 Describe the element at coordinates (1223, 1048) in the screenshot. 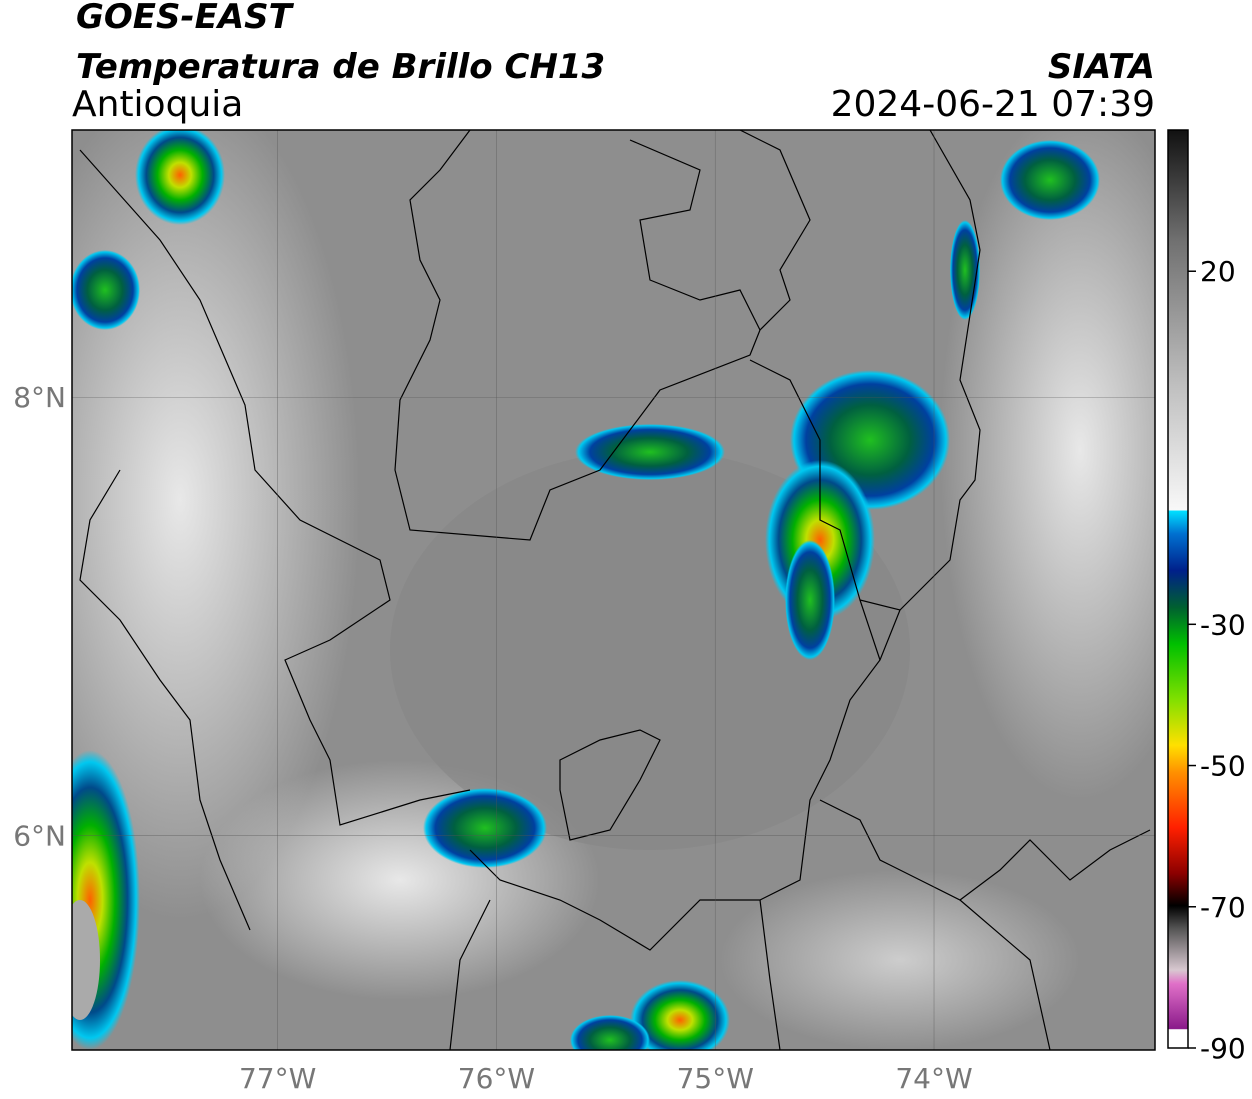

I see `colorbar-tick-label: -90` at that location.